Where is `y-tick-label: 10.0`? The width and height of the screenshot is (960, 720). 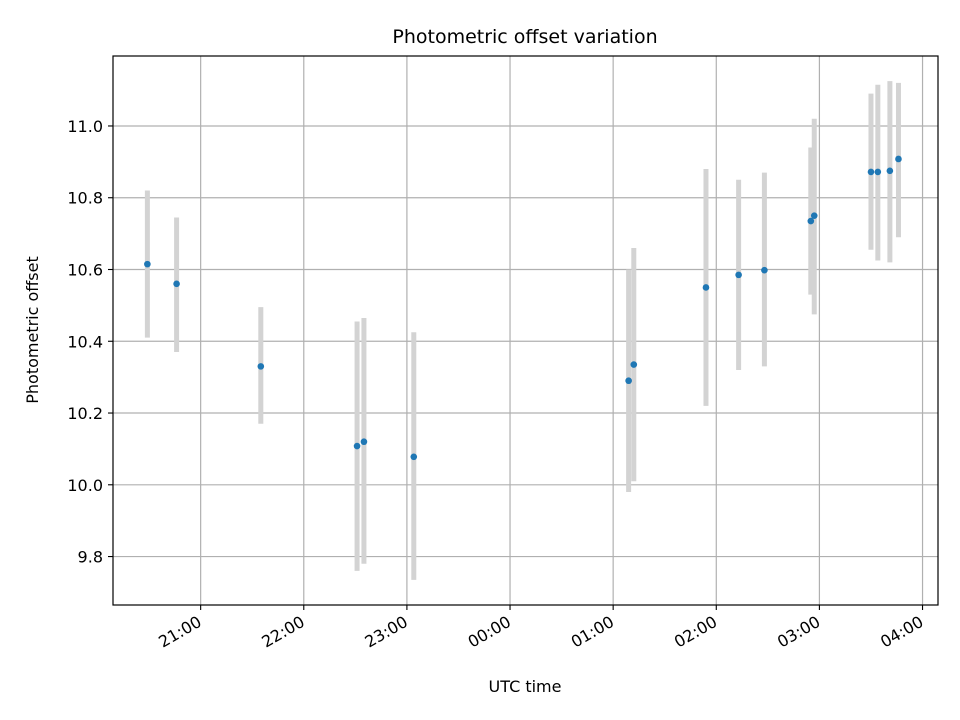
y-tick-label: 10.0 is located at coordinates (85, 485).